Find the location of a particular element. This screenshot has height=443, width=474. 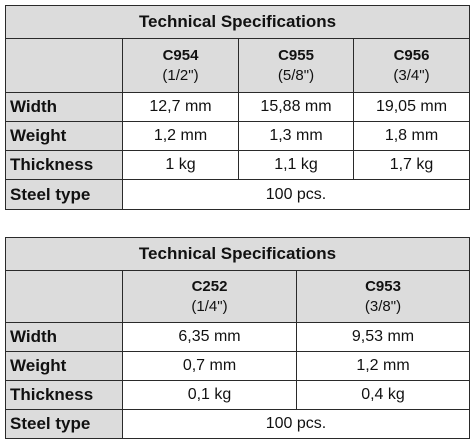

value-cell: 1,3 mm is located at coordinates (296, 136).